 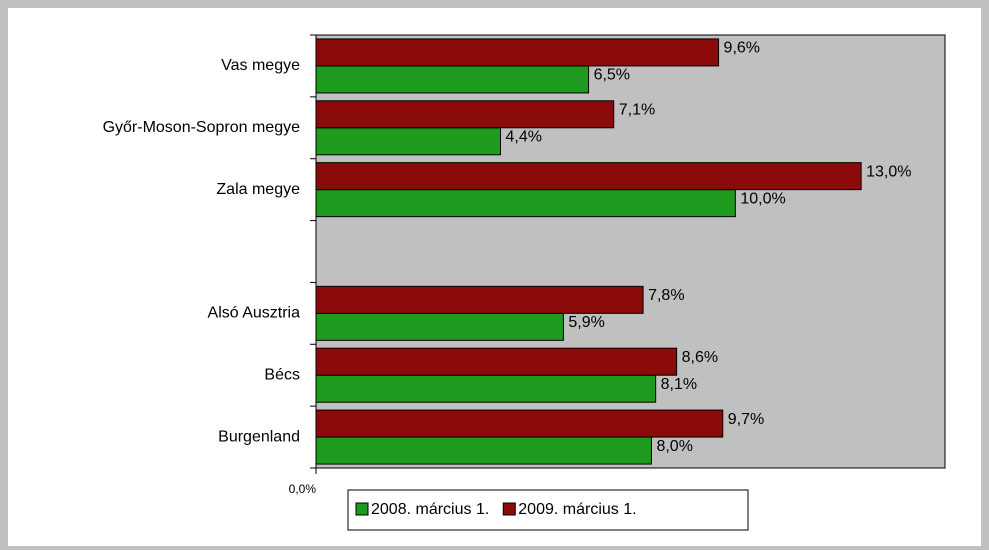 I want to click on value-label: 8,0%, so click(x=674, y=446).